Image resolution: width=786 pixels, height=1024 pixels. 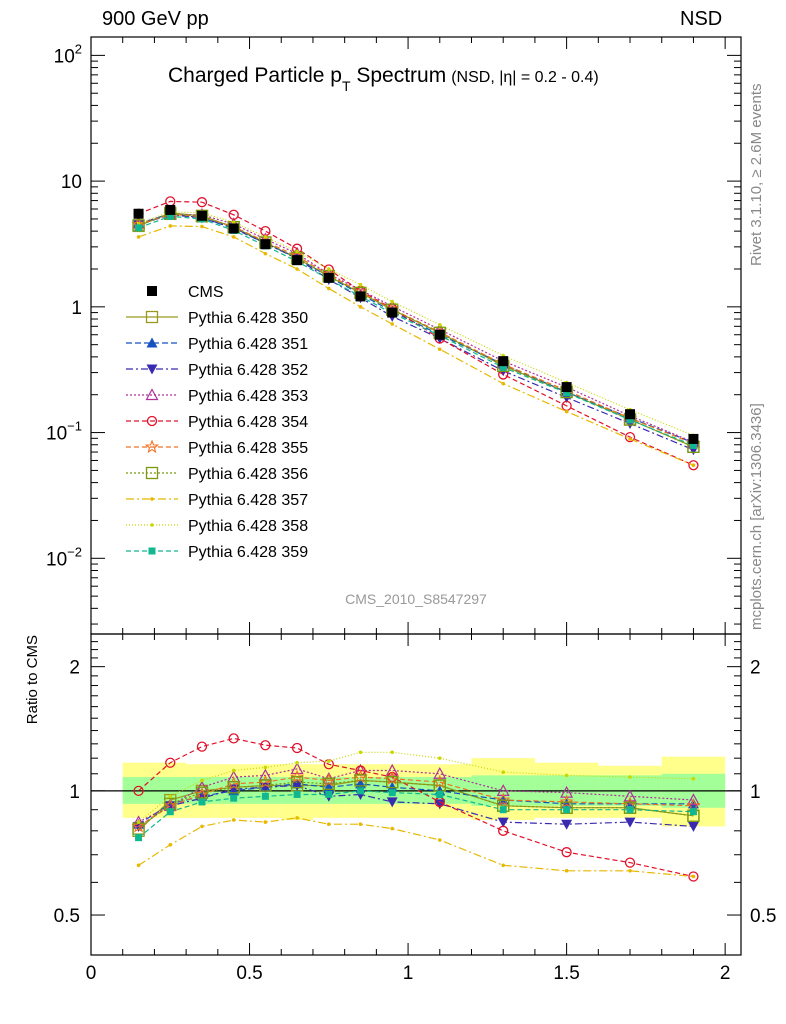 I want to click on ratio-series-3-line, so click(x=416, y=795).